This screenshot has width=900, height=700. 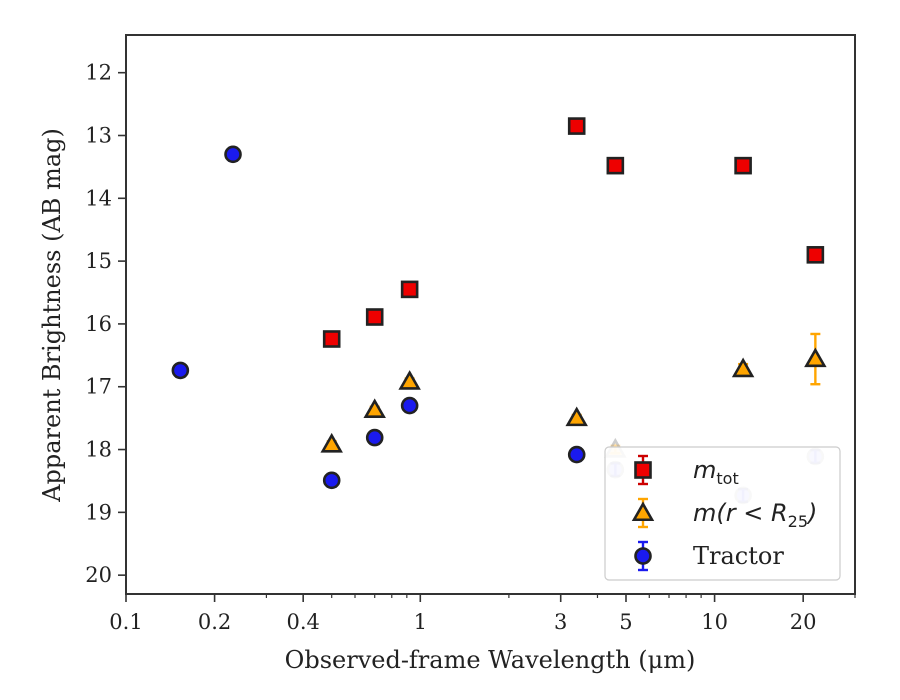 What do you see at coordinates (52, 315) in the screenshot?
I see `y-axis-label: Apparent Brightness (AB mag)` at bounding box center [52, 315].